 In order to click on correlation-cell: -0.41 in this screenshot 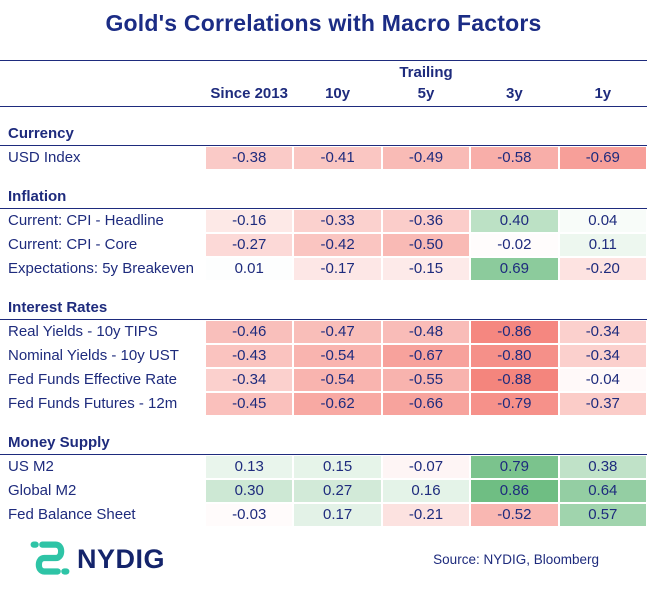, I will do `click(337, 158)`.